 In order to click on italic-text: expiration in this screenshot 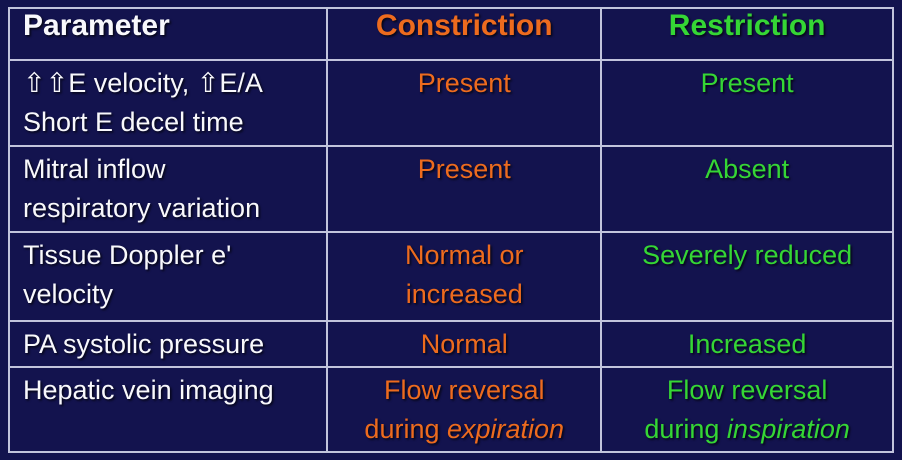, I will do `click(505, 429)`.